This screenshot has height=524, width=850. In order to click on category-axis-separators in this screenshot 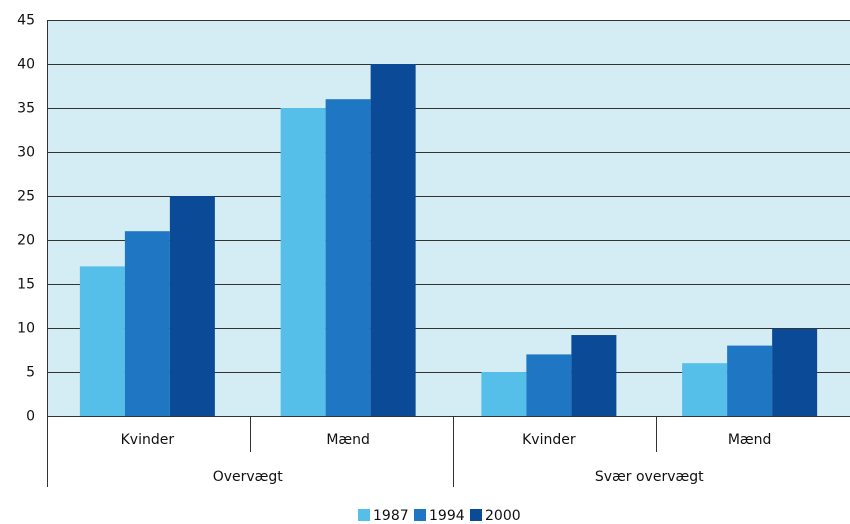, I will do `click(352, 451)`.